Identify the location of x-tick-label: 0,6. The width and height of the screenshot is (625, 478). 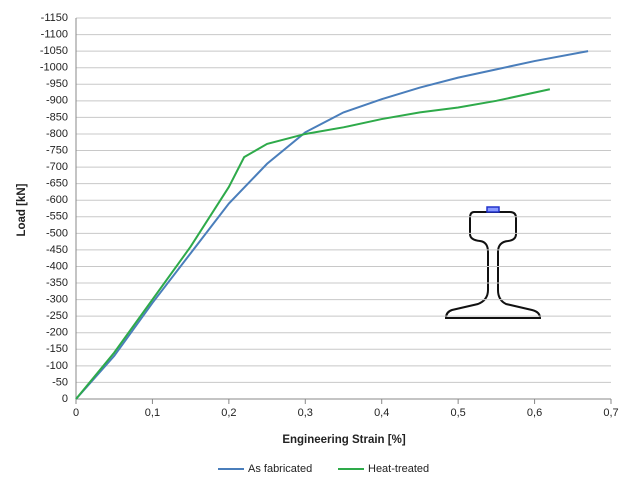
(534, 413).